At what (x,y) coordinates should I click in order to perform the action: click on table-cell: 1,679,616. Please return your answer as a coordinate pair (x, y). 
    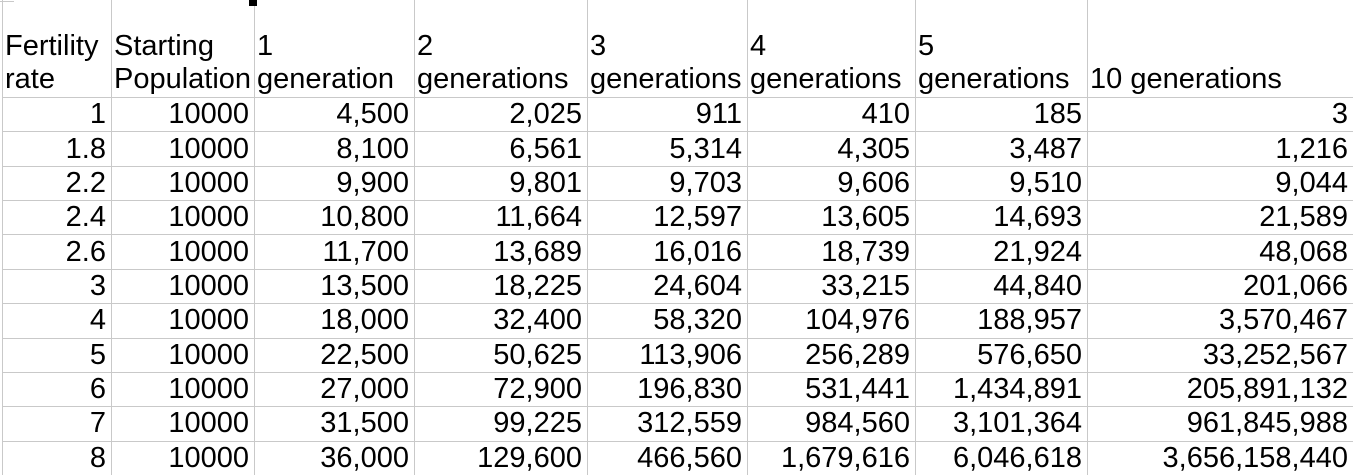
    Looking at the image, I should click on (831, 458).